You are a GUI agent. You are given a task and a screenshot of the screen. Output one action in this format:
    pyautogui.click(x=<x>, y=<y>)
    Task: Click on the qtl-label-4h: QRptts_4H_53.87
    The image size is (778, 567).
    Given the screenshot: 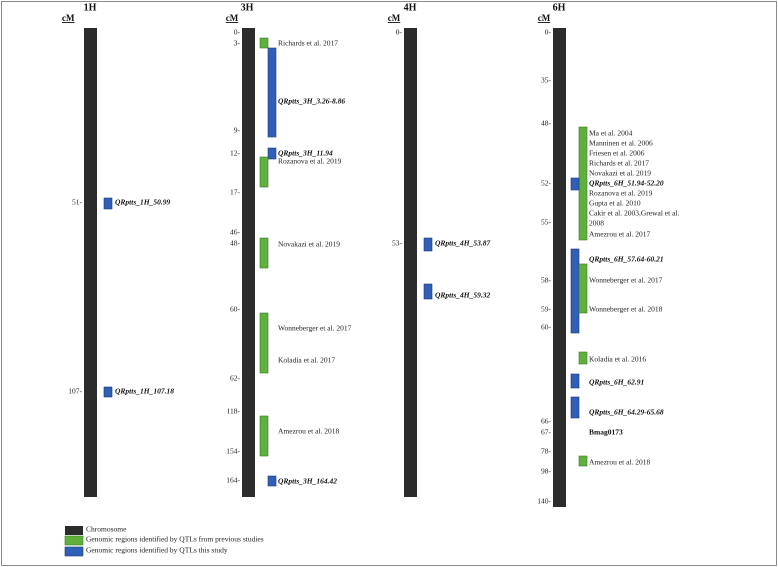 What is the action you would take?
    pyautogui.click(x=462, y=243)
    